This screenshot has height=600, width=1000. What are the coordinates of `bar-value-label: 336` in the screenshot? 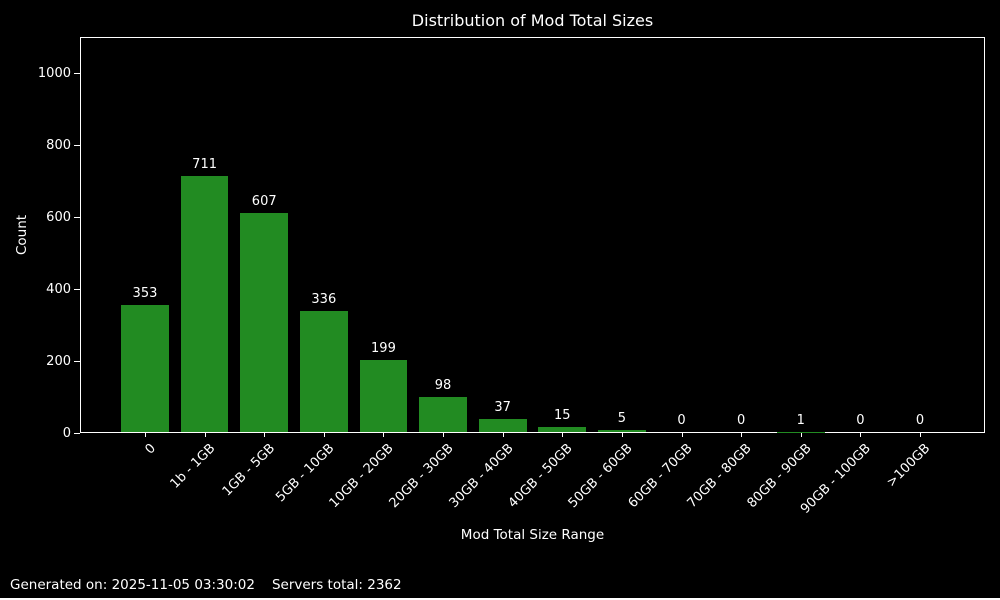 It's located at (324, 300).